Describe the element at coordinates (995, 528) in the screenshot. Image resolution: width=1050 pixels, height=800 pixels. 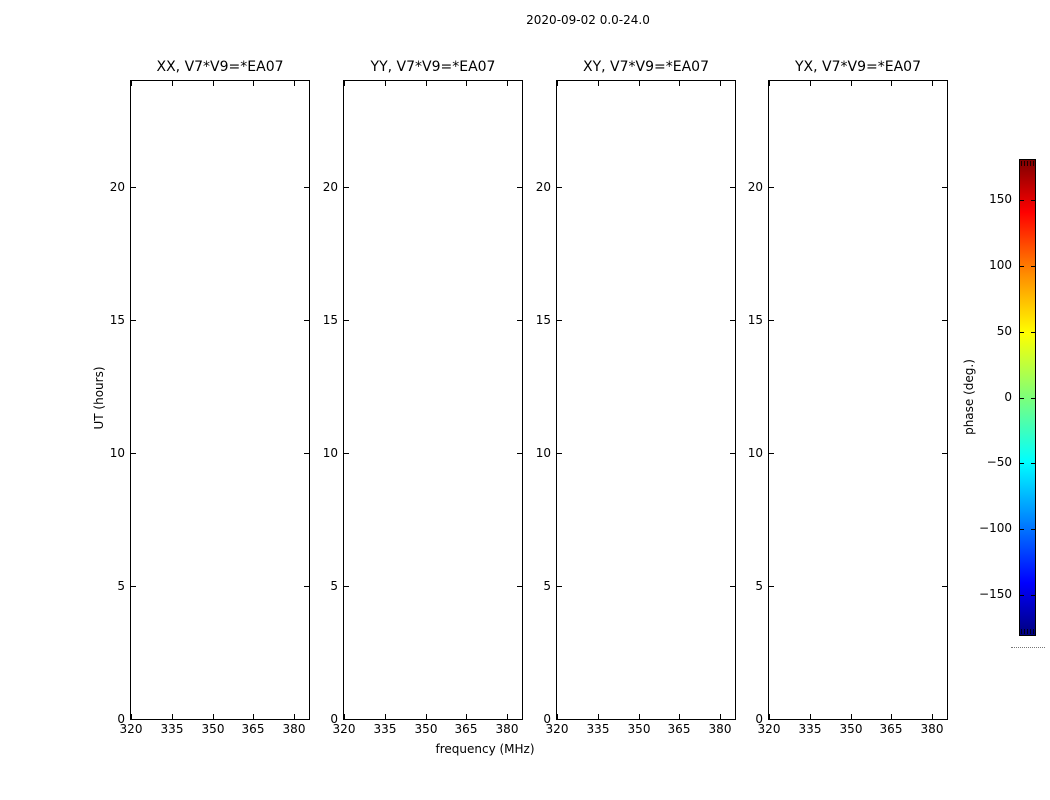
I see `colorbar-tick-label: −100` at that location.